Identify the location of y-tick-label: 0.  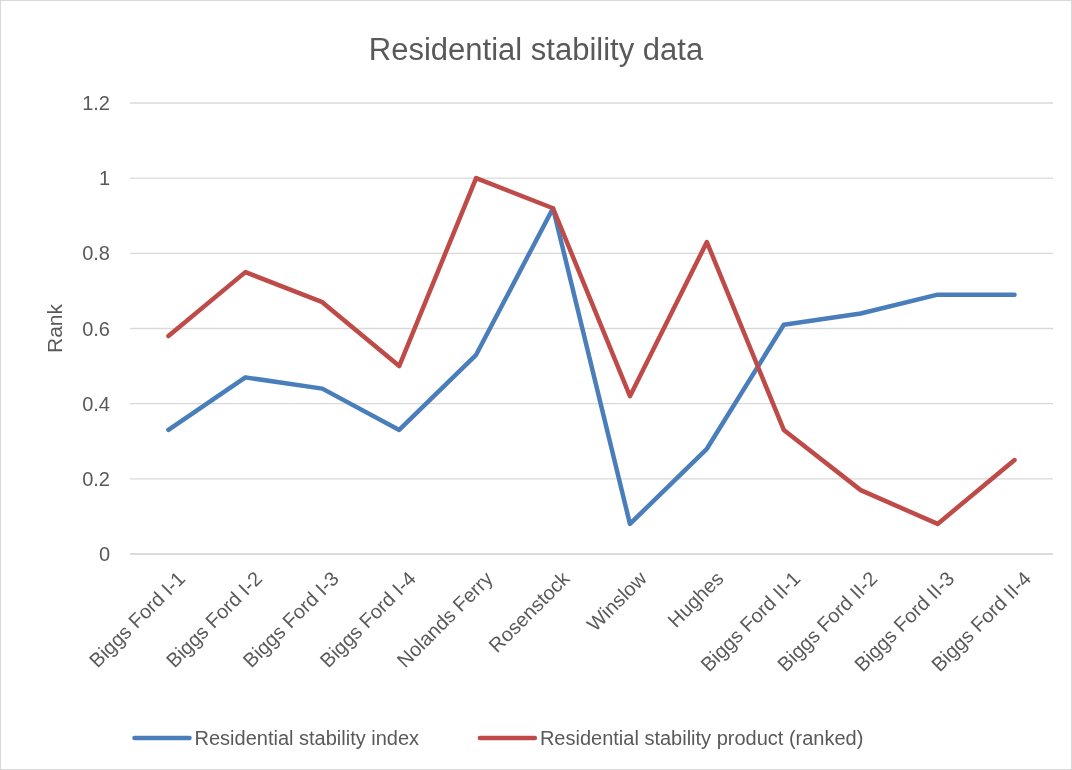
(104, 554).